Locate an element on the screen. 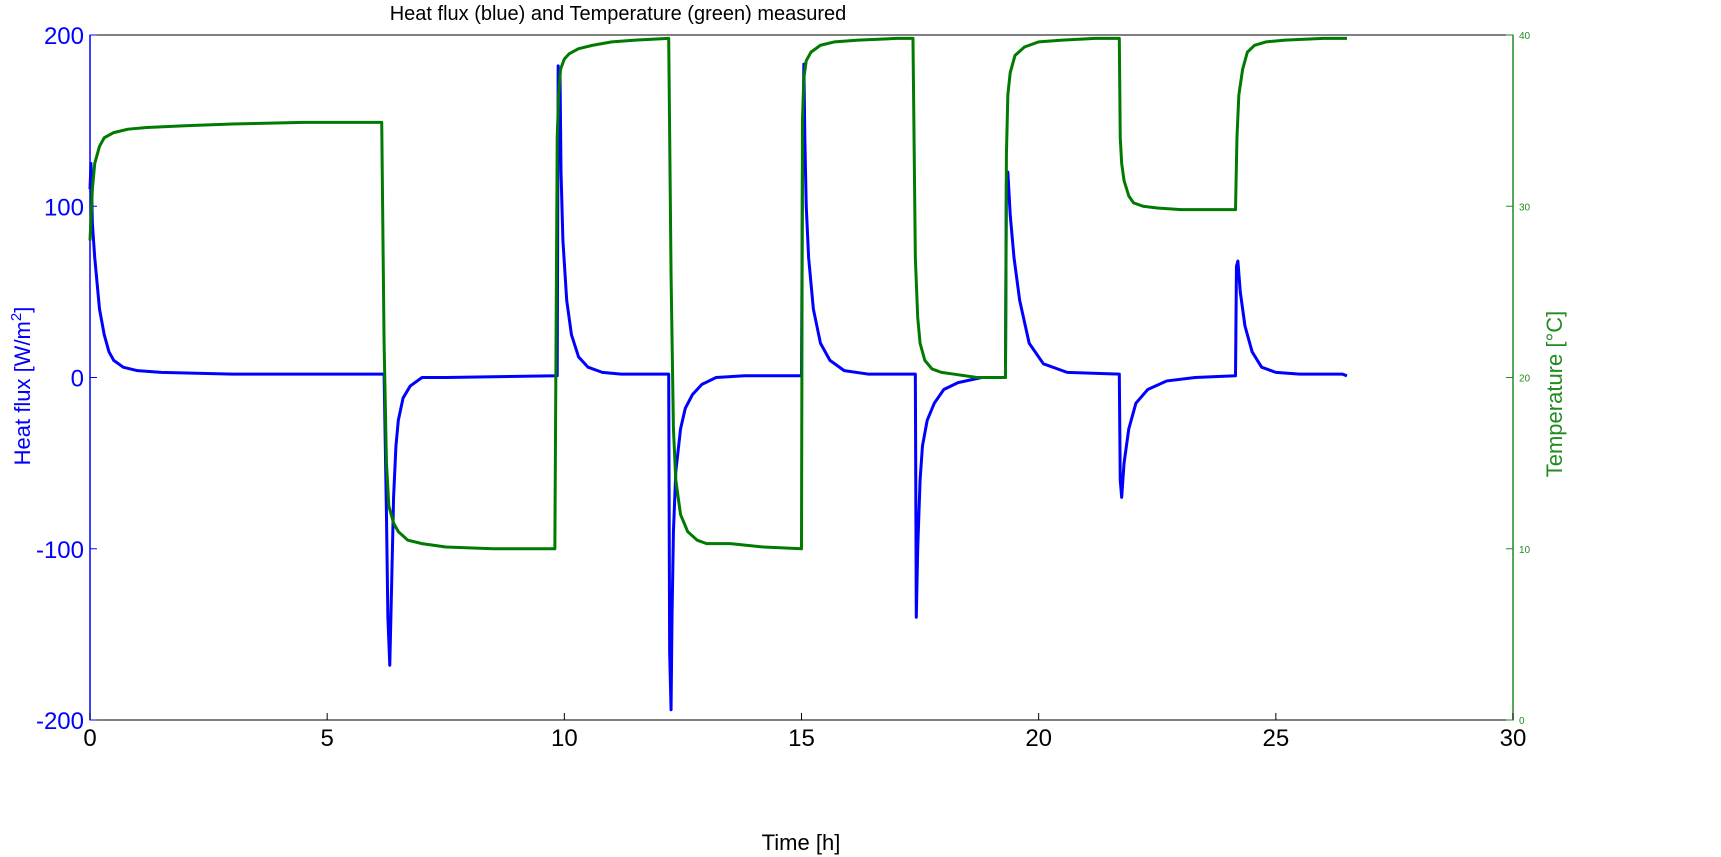 The width and height of the screenshot is (1721, 857). y-right-tick-label: 0 is located at coordinates (1522, 721).